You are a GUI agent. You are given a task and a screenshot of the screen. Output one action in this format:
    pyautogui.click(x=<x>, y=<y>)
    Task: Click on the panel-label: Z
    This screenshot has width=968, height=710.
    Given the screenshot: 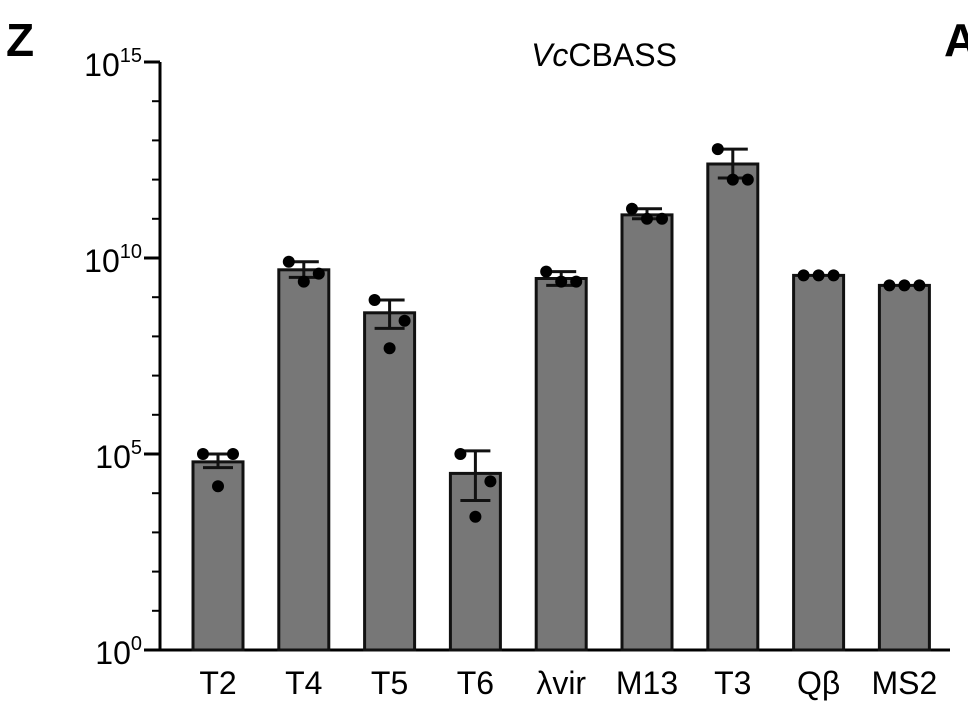 What is the action you would take?
    pyautogui.click(x=20, y=40)
    